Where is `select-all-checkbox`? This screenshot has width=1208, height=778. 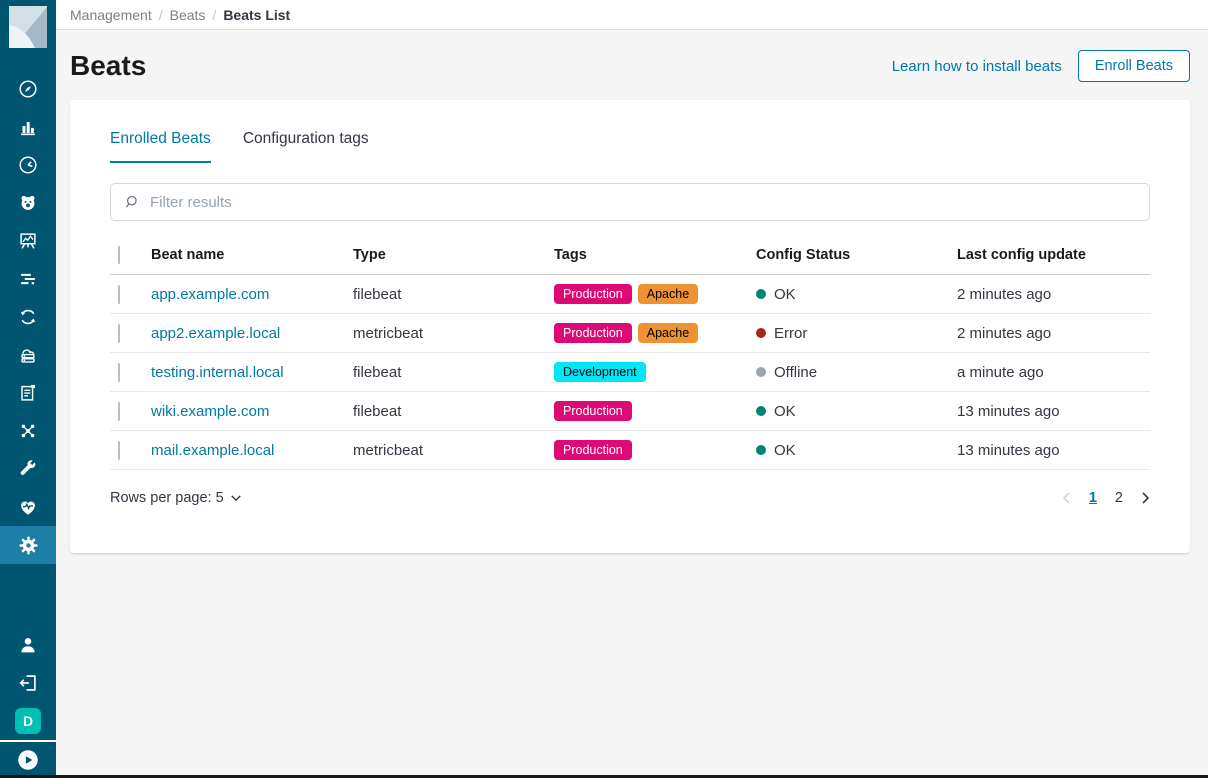
select-all-checkbox is located at coordinates (119, 254).